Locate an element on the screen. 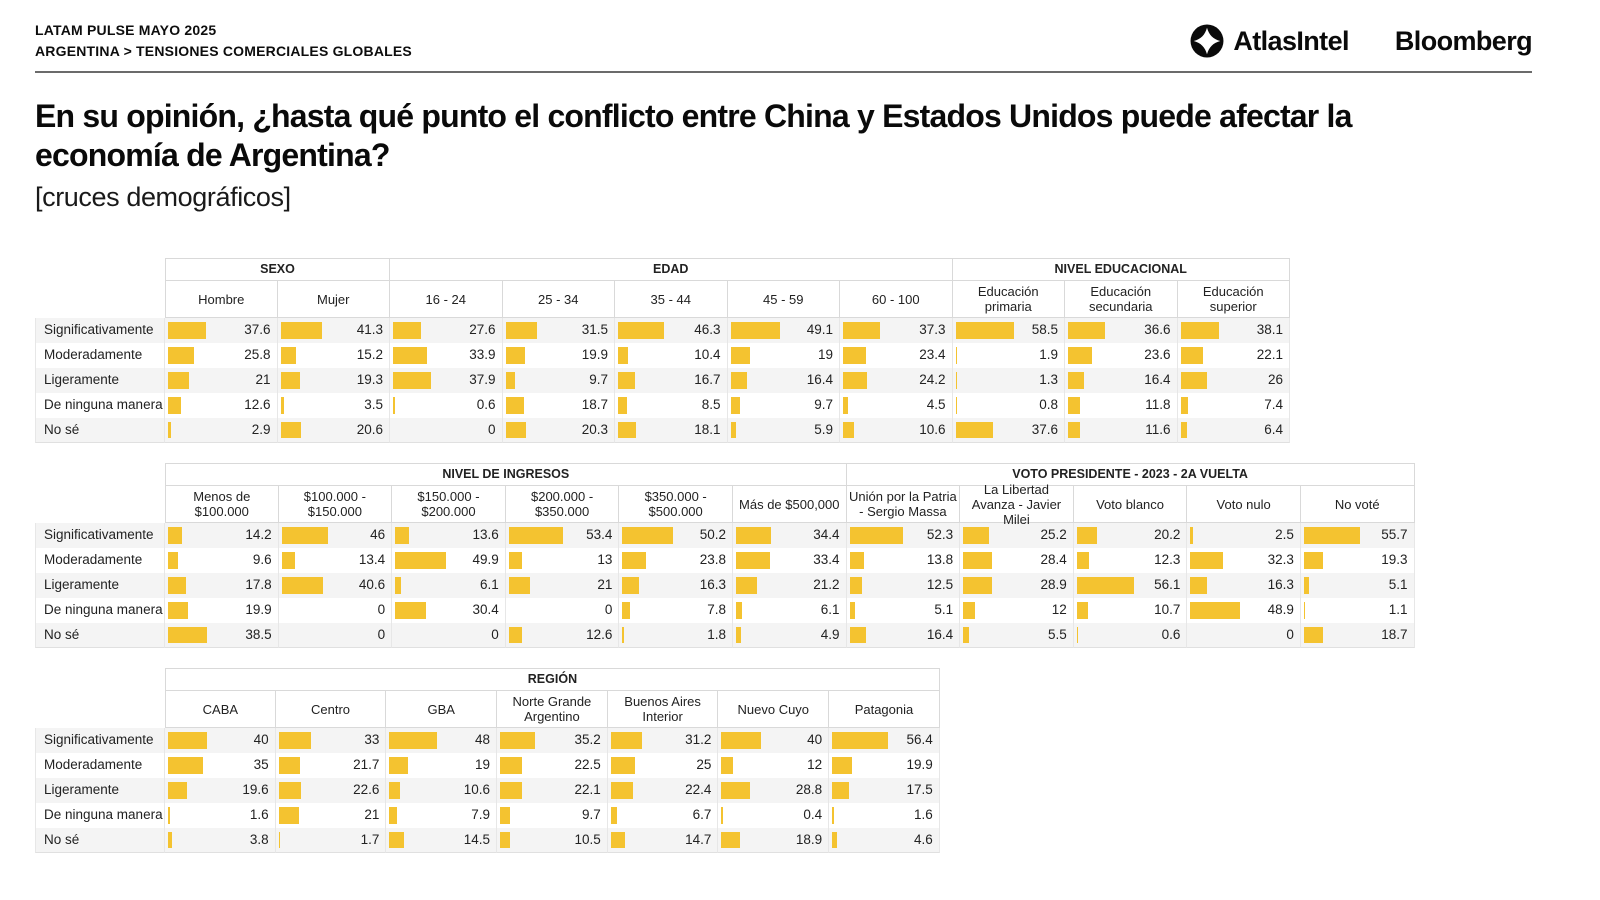 The height and width of the screenshot is (900, 1600). cell-value: 2.5 is located at coordinates (1284, 534).